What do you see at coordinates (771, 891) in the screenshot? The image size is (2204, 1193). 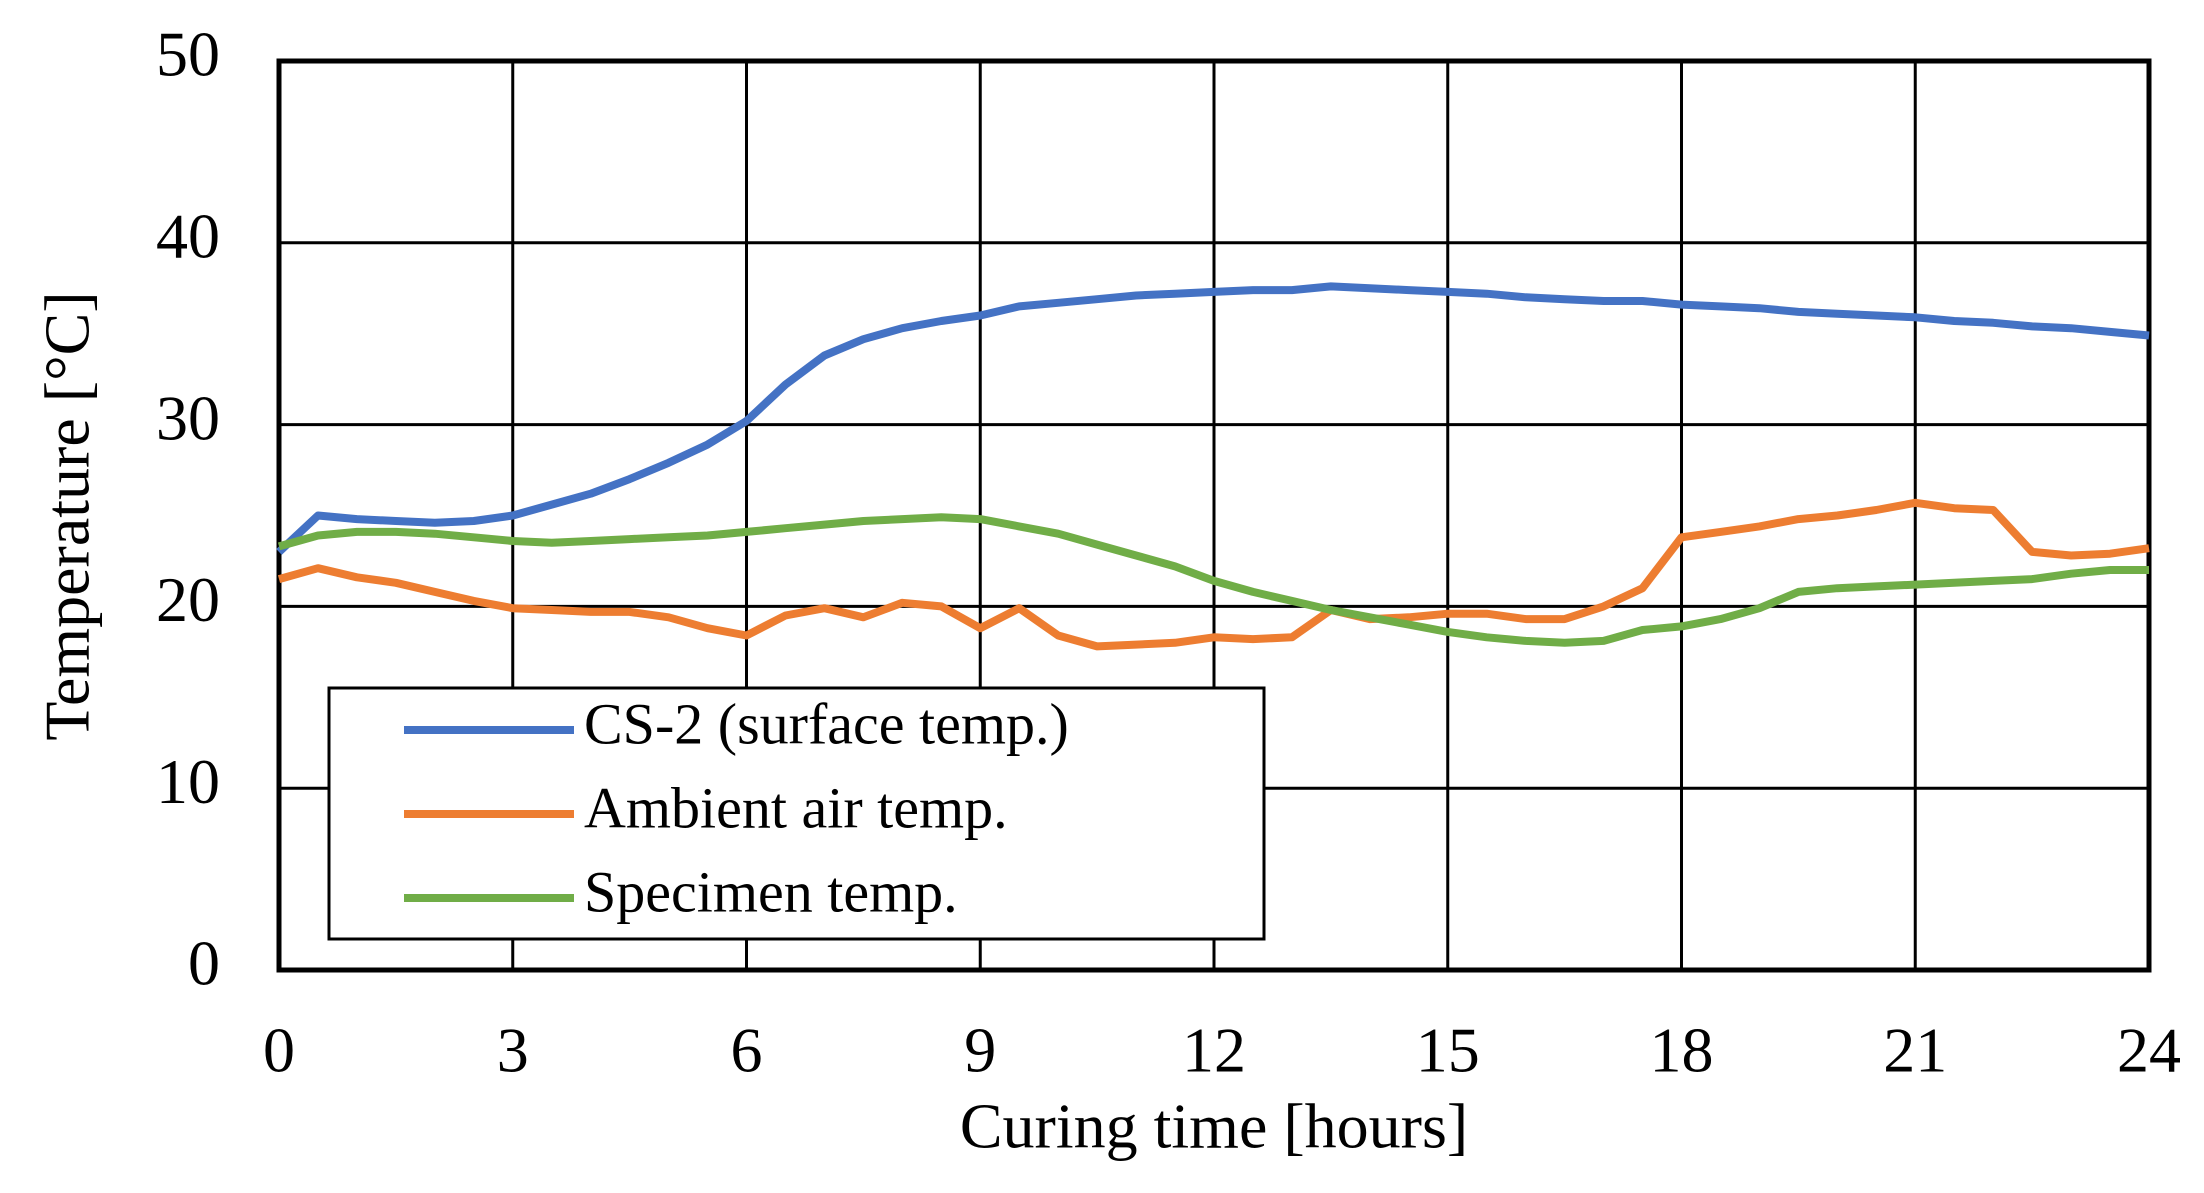 I see `legend-label: Specimen temp.` at bounding box center [771, 891].